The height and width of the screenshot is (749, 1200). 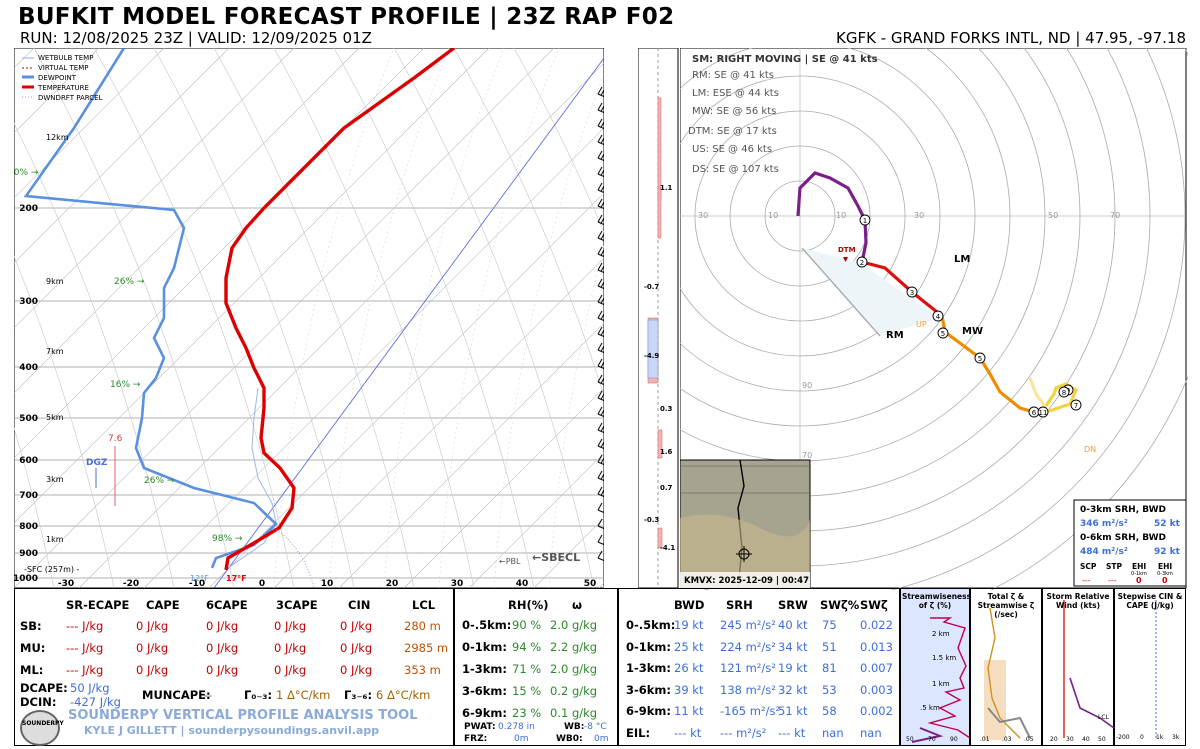 I want to click on up-marker: UP, so click(x=921, y=324).